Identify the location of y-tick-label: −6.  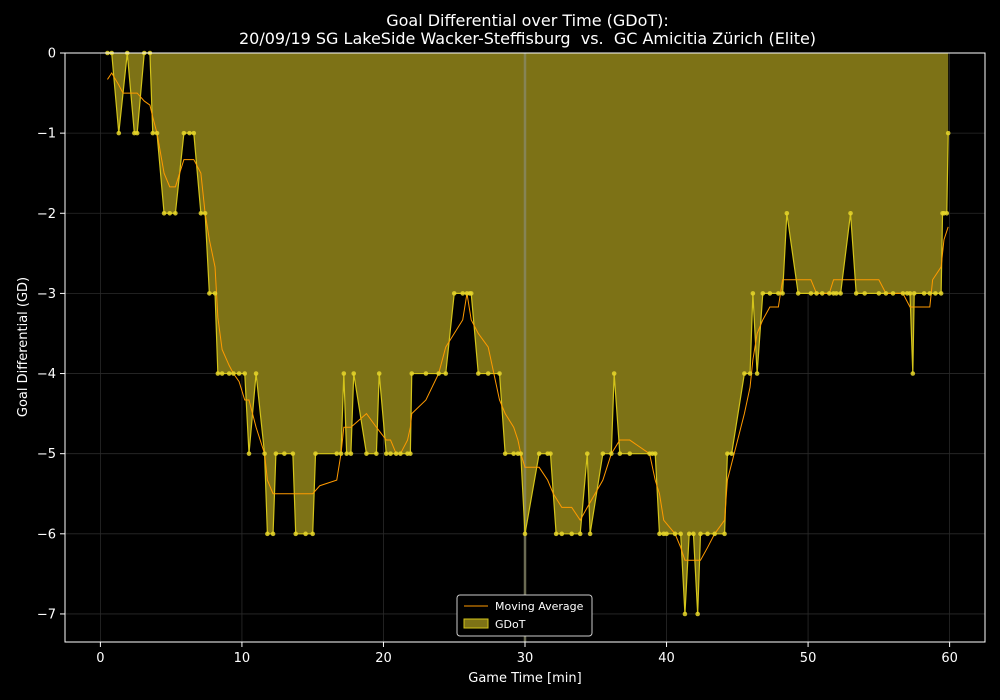
(46, 534).